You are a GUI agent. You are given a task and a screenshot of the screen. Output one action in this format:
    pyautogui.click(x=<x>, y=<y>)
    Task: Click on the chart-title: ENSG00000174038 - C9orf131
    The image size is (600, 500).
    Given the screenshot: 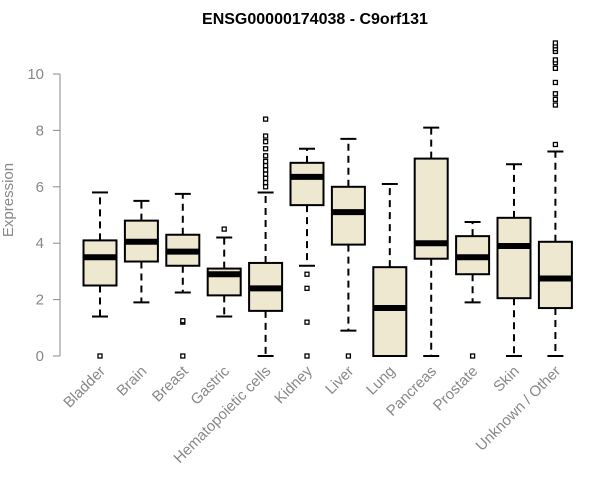 What is the action you would take?
    pyautogui.click(x=315, y=19)
    